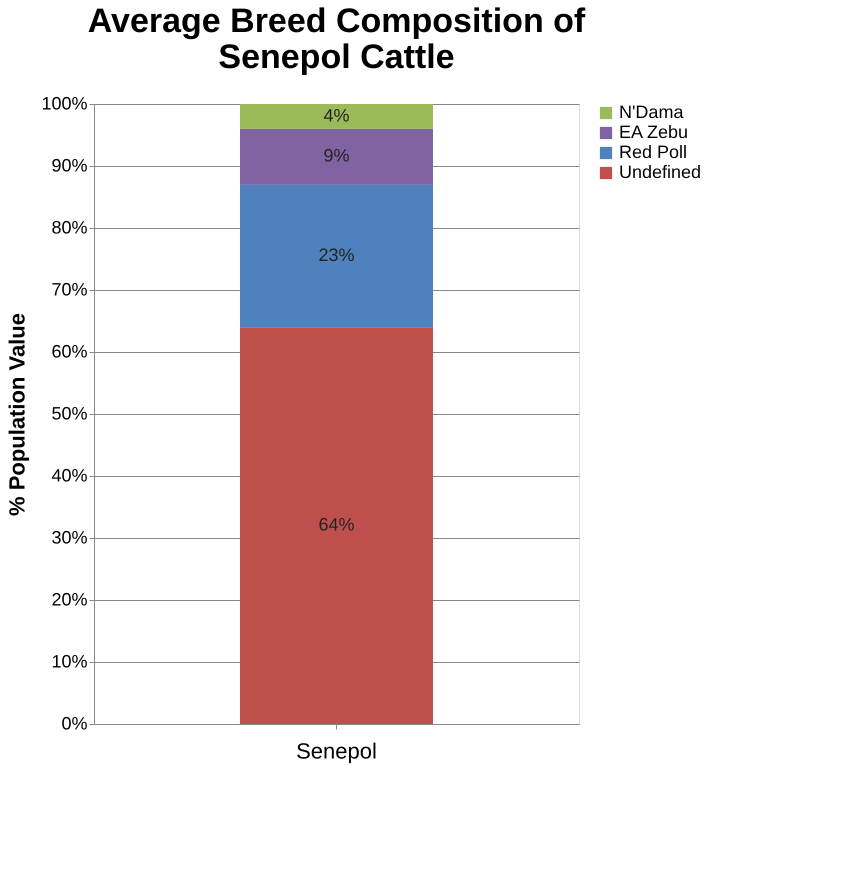  Describe the element at coordinates (69, 166) in the screenshot. I see `y-tick-label: 90%` at that location.